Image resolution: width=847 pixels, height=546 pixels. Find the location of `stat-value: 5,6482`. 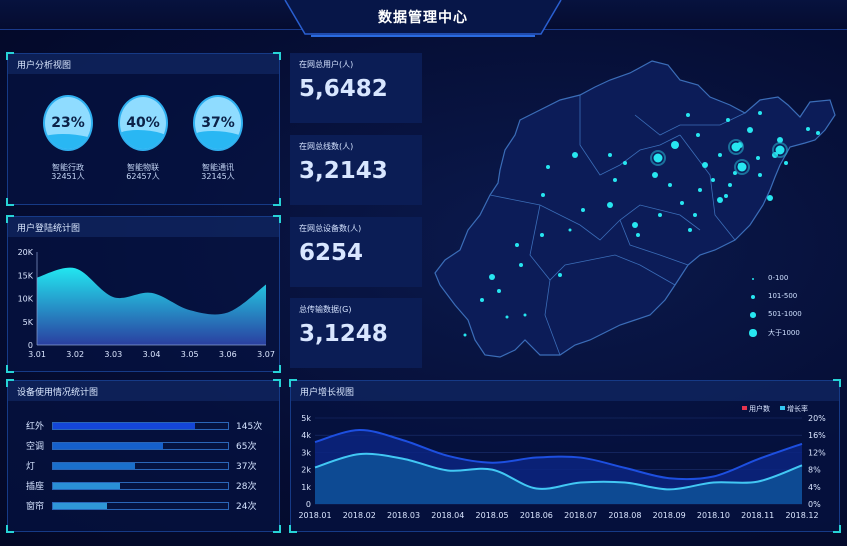

stat-value: 5,6482 is located at coordinates (343, 89).